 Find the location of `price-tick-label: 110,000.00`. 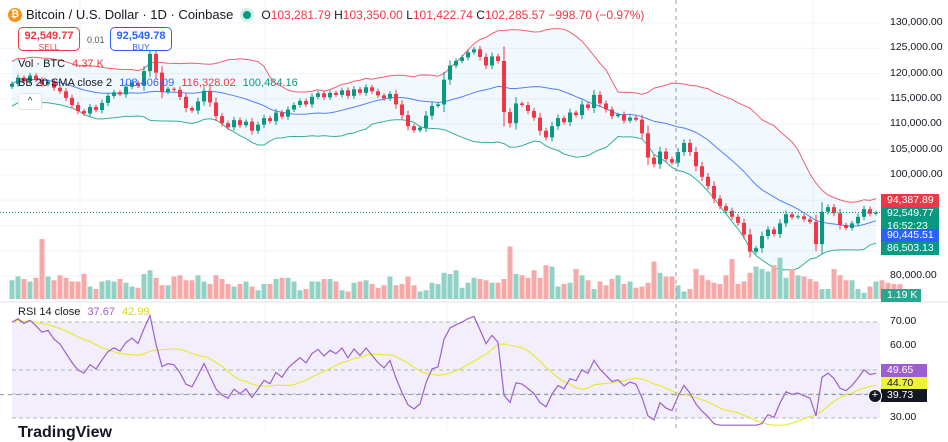

price-tick-label: 110,000.00 is located at coordinates (916, 123).